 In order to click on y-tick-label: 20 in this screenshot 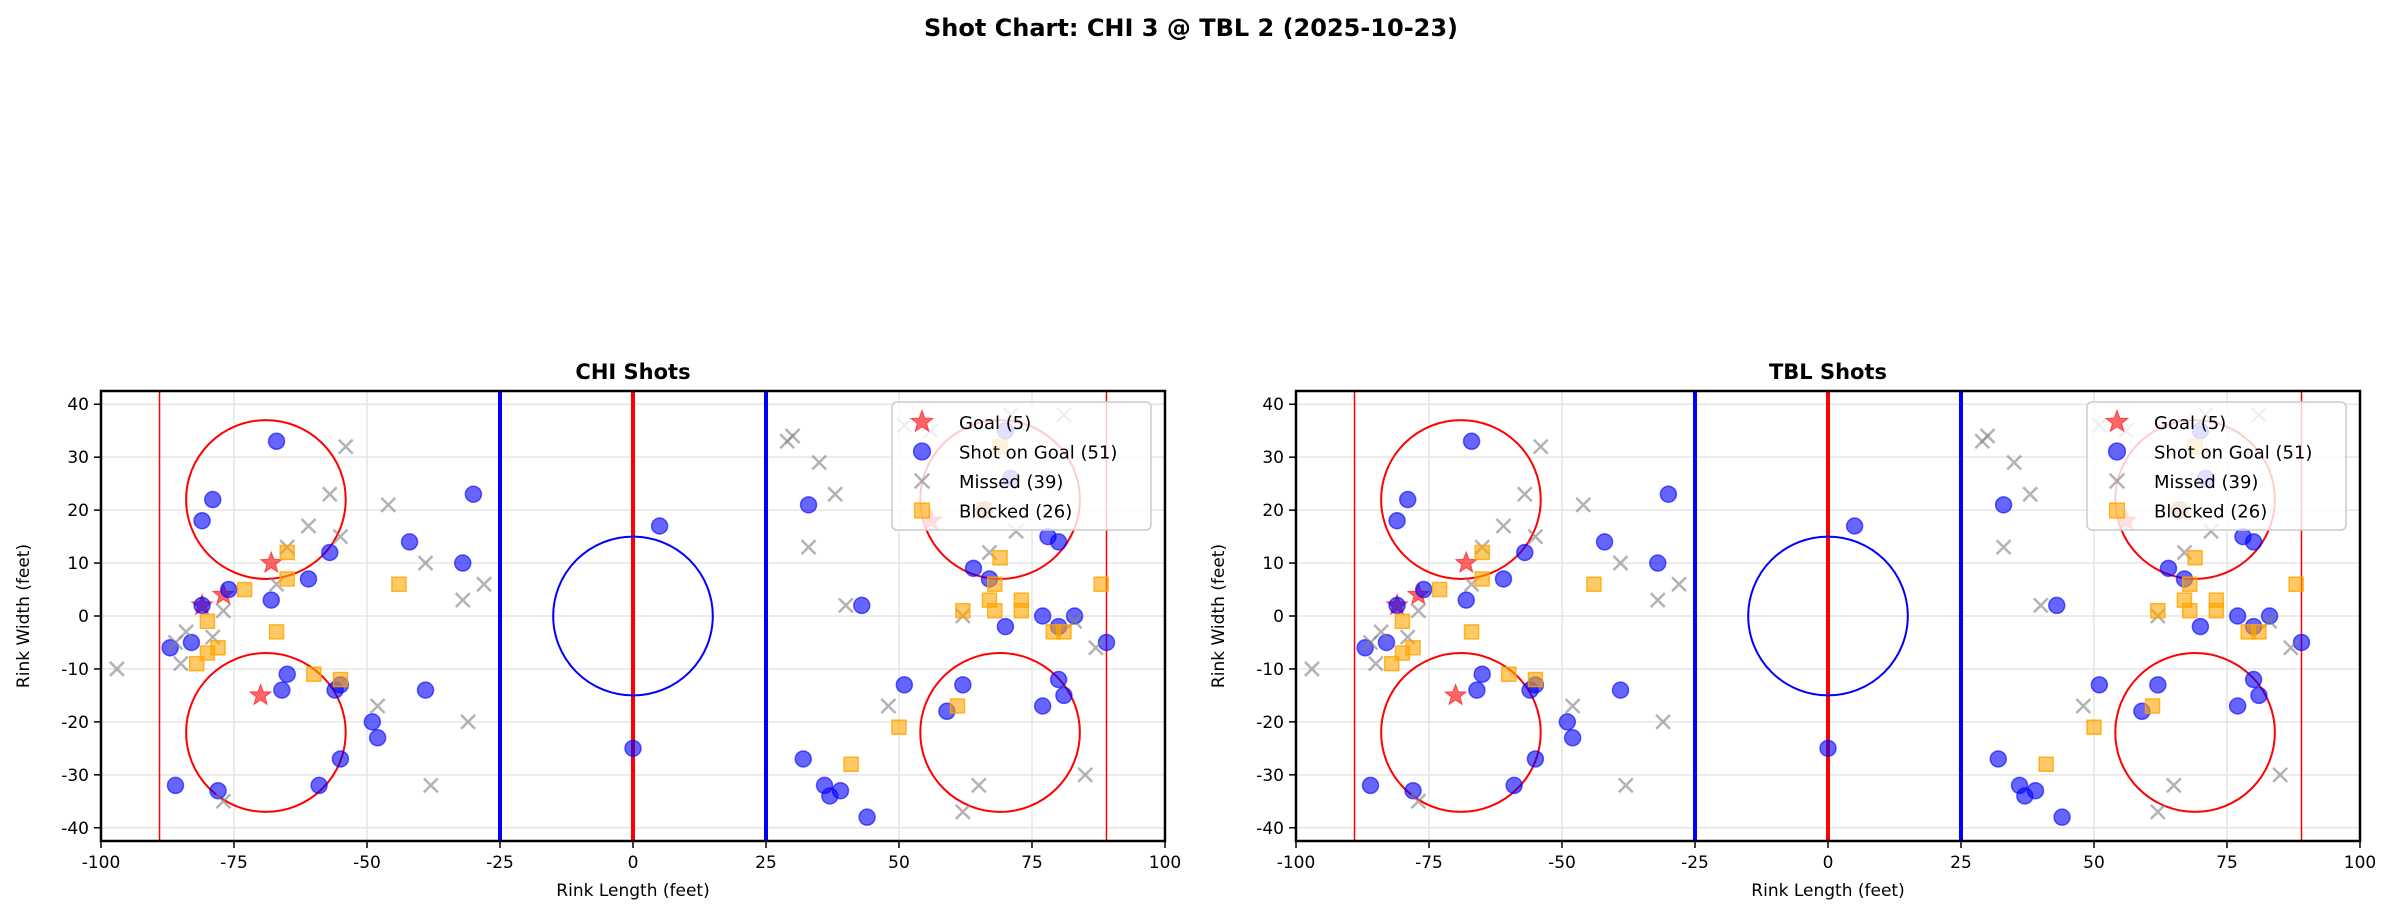, I will do `click(78, 511)`.